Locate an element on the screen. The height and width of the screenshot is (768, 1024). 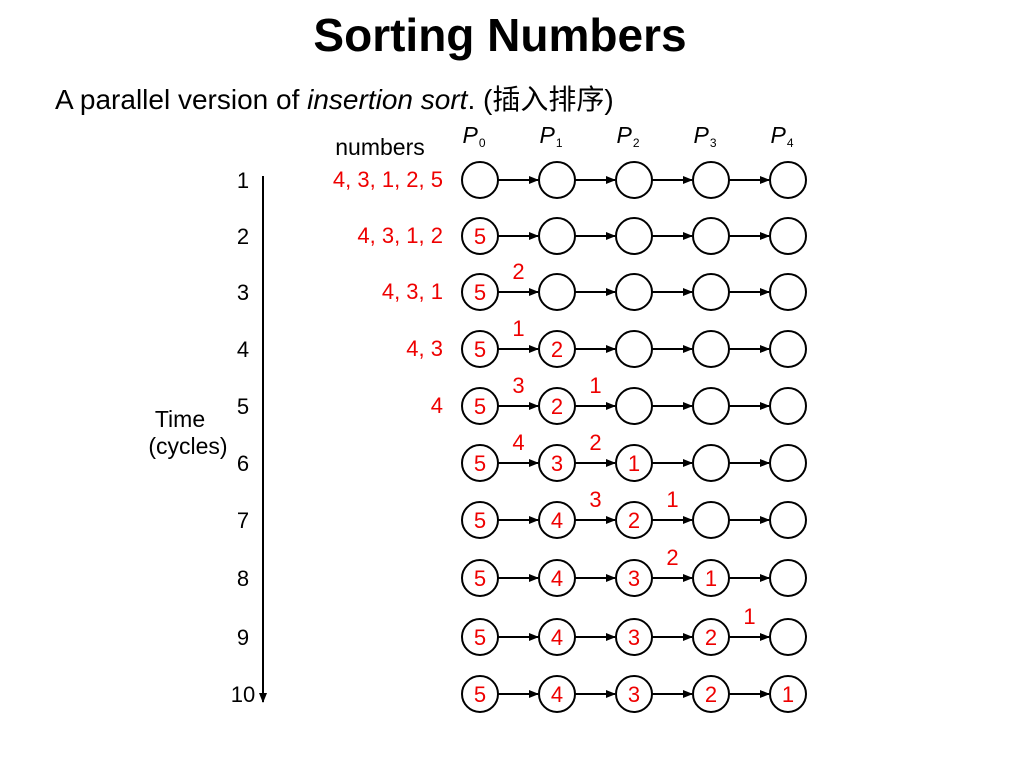
cycle-number: 5 is located at coordinates (243, 406).